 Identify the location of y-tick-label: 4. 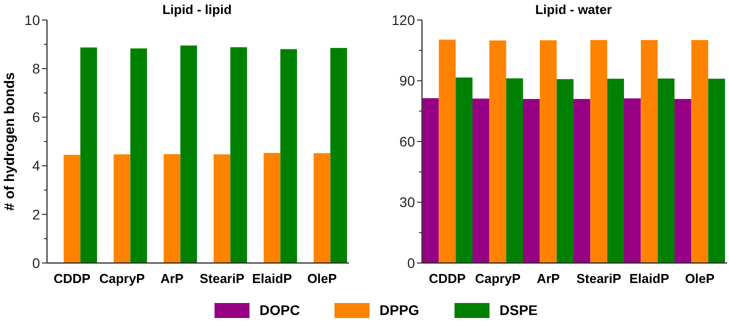
(36, 166).